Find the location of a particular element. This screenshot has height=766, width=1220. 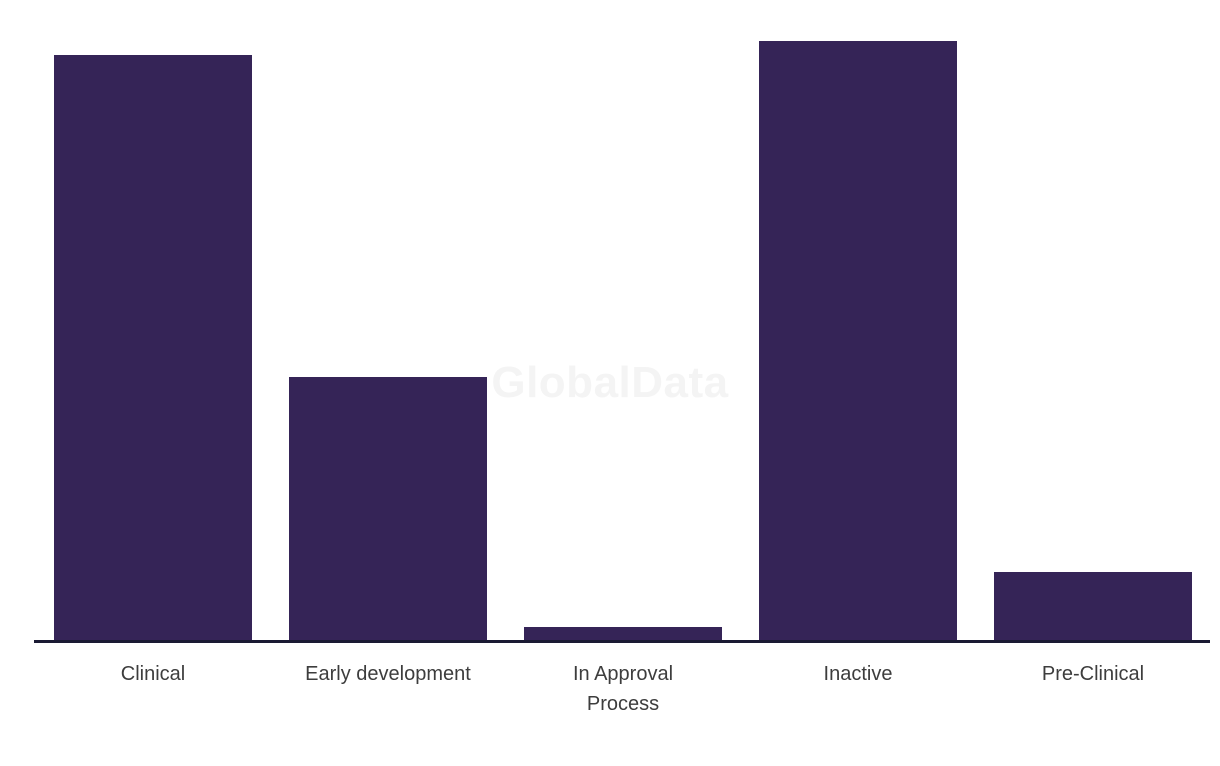

x-axis-label-clinical: Clinical is located at coordinates (153, 674).